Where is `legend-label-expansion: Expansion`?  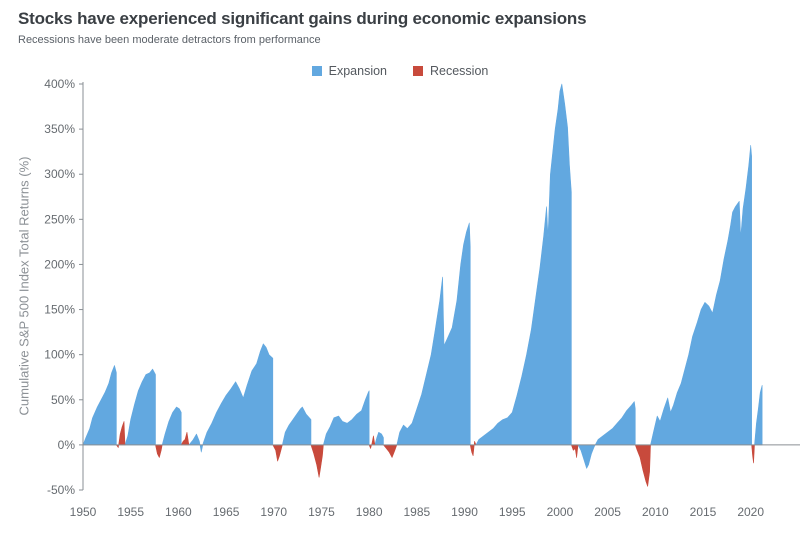
legend-label-expansion: Expansion is located at coordinates (357, 71).